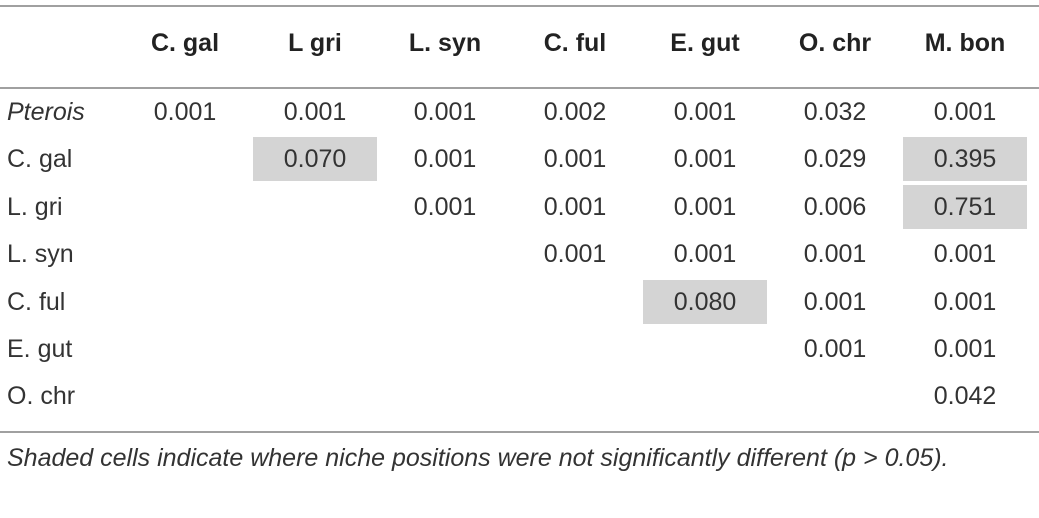 The width and height of the screenshot is (1039, 518). Describe the element at coordinates (41, 396) in the screenshot. I see `row-label: O. chr` at that location.